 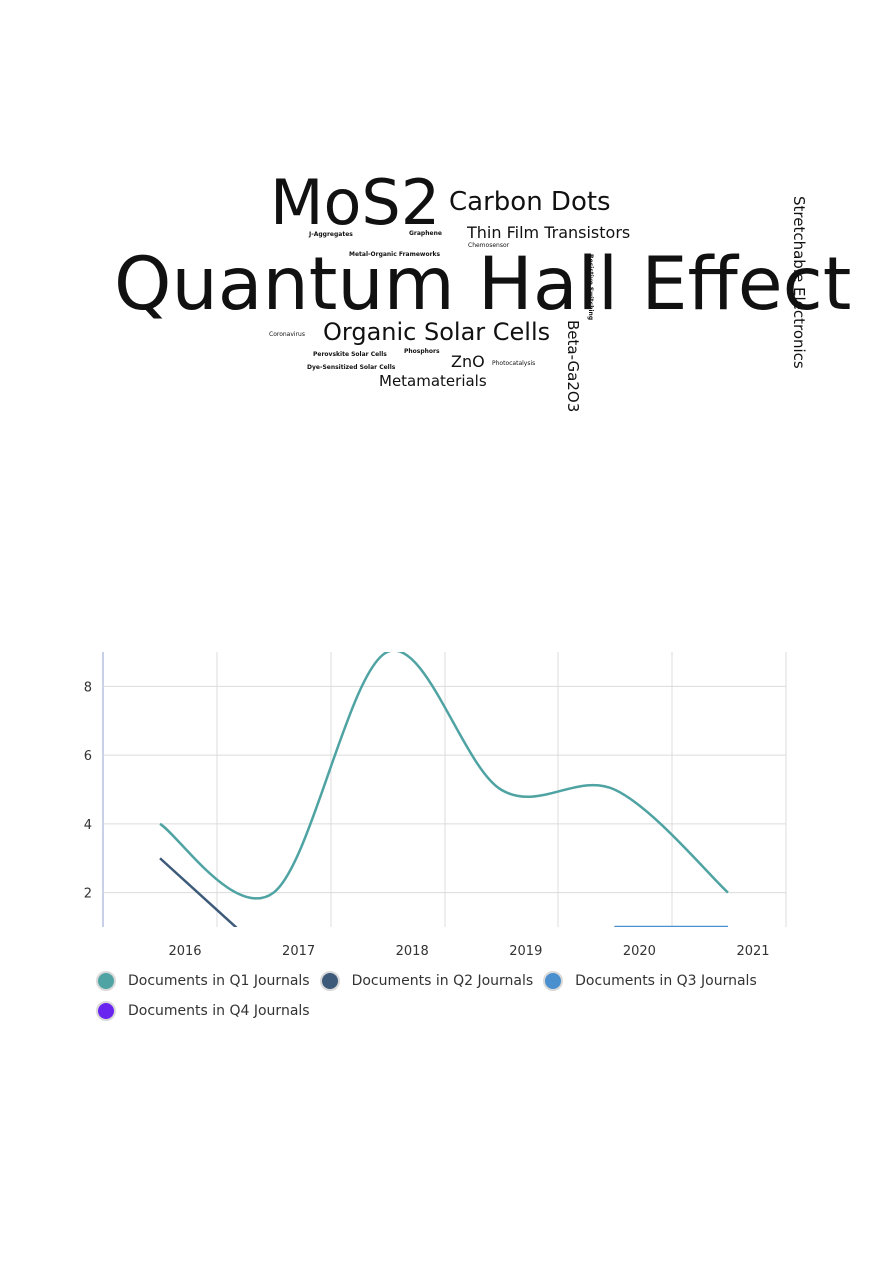 I want to click on chart-series, so click(x=444, y=789).